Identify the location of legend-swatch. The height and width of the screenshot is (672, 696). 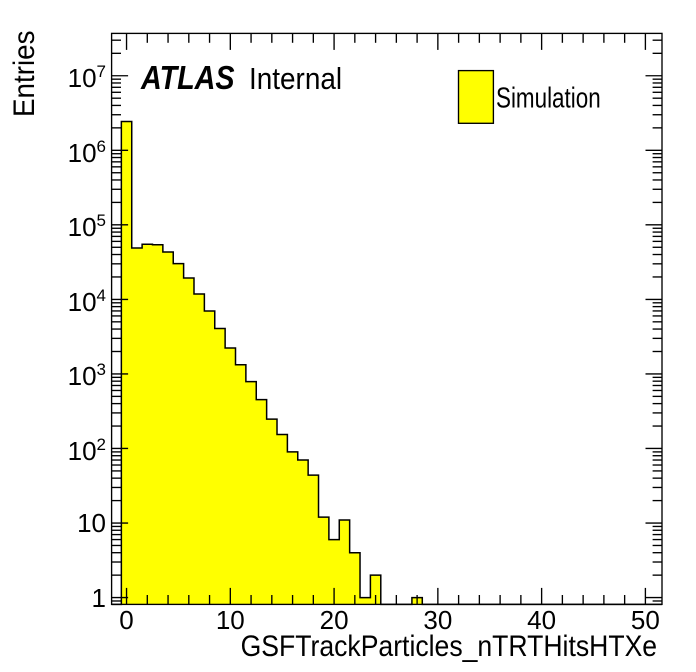
(476, 96).